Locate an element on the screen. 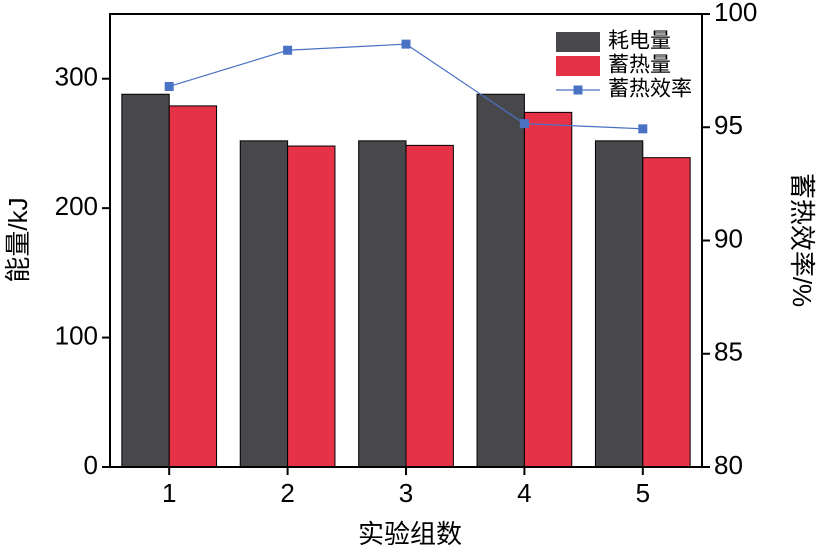 This screenshot has height=553, width=820. legend-label: 蓄热量 is located at coordinates (639, 65).